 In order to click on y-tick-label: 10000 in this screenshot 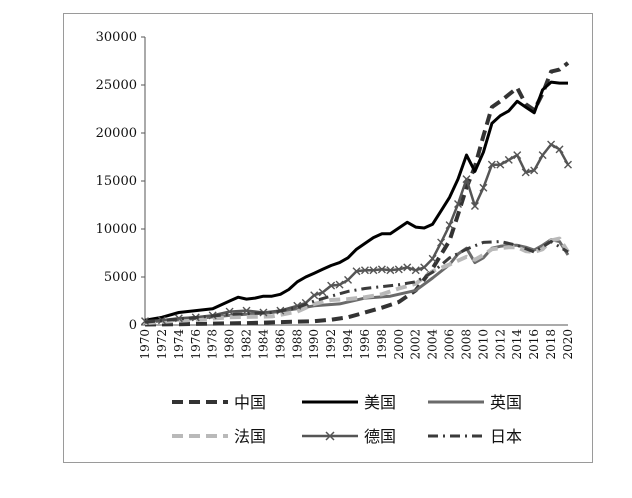, I will do `click(116, 229)`.